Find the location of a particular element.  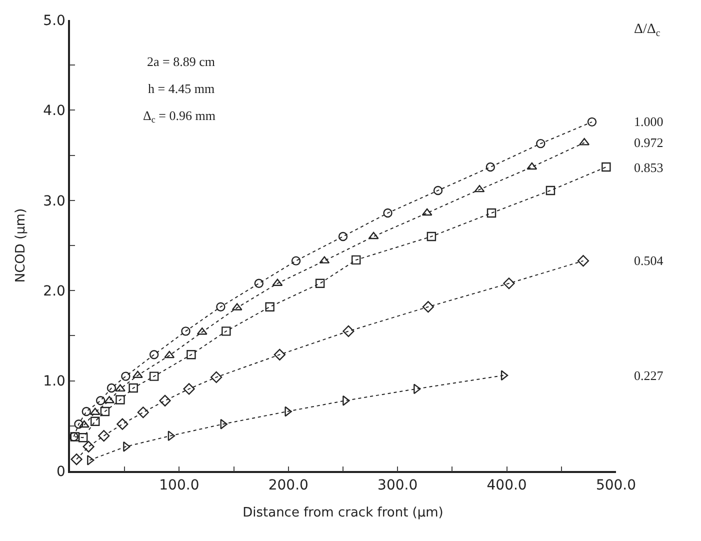

text: 1.000 is located at coordinates (649, 121).